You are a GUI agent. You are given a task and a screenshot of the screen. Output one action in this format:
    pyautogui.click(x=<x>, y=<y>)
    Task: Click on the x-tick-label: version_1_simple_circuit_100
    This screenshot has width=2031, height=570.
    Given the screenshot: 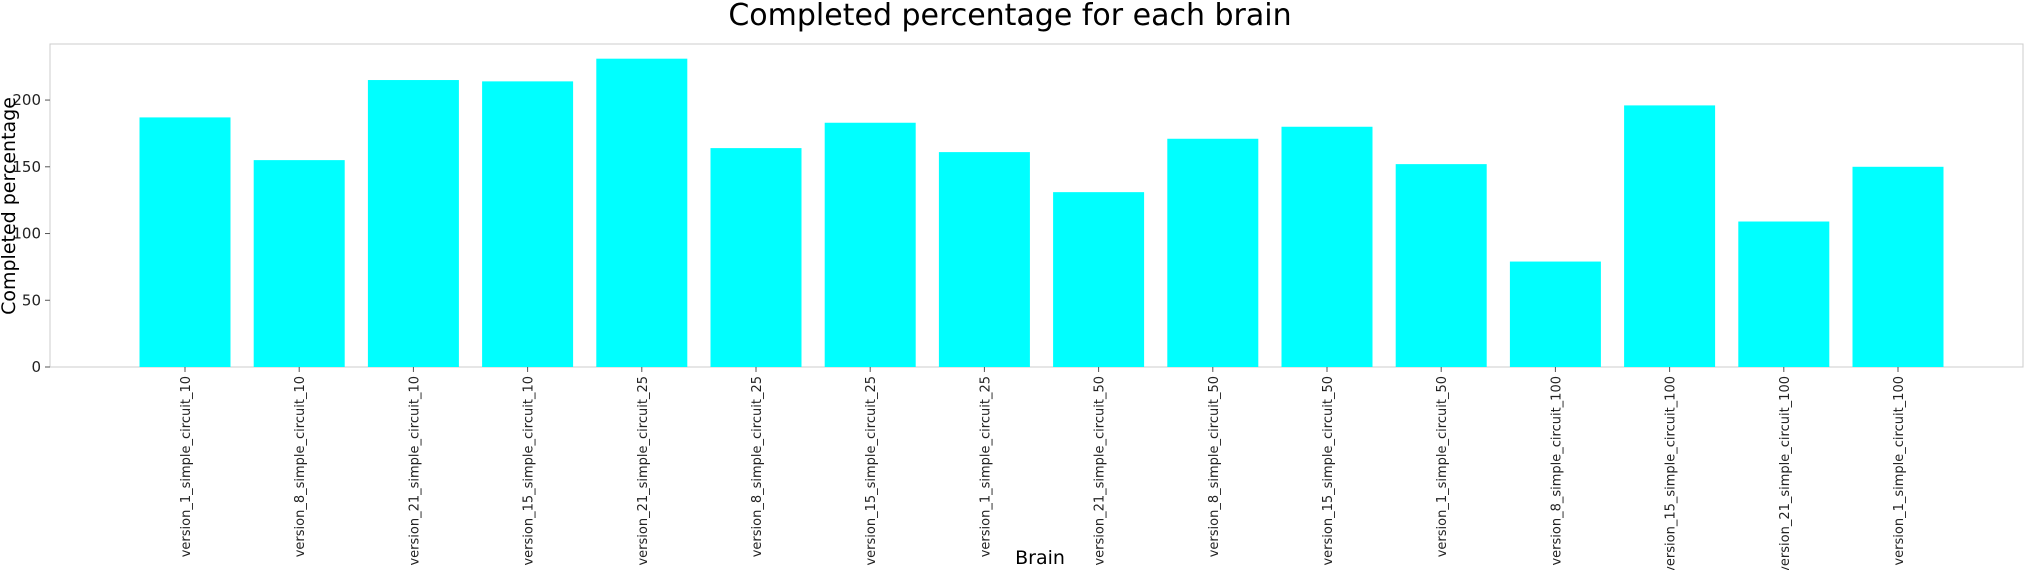 What is the action you would take?
    pyautogui.click(x=1899, y=471)
    